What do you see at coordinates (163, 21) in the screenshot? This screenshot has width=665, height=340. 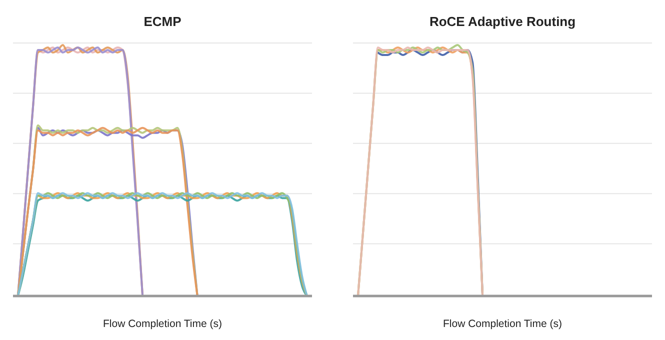 I see `chart-title: ECMP` at bounding box center [163, 21].